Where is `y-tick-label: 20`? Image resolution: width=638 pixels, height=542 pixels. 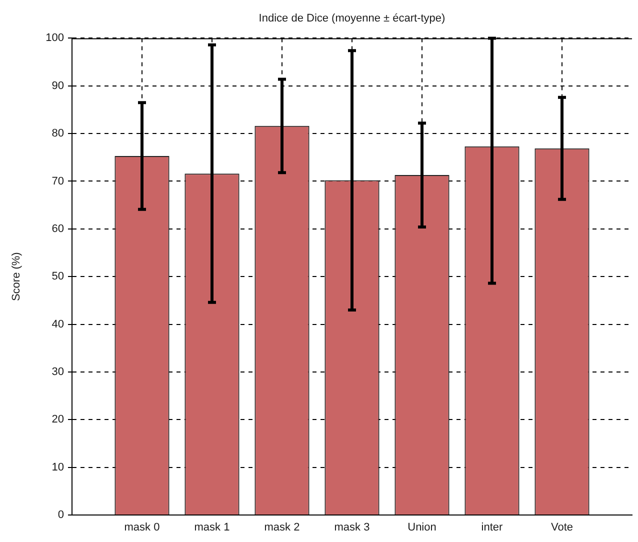 y-tick-label: 20 is located at coordinates (58, 420).